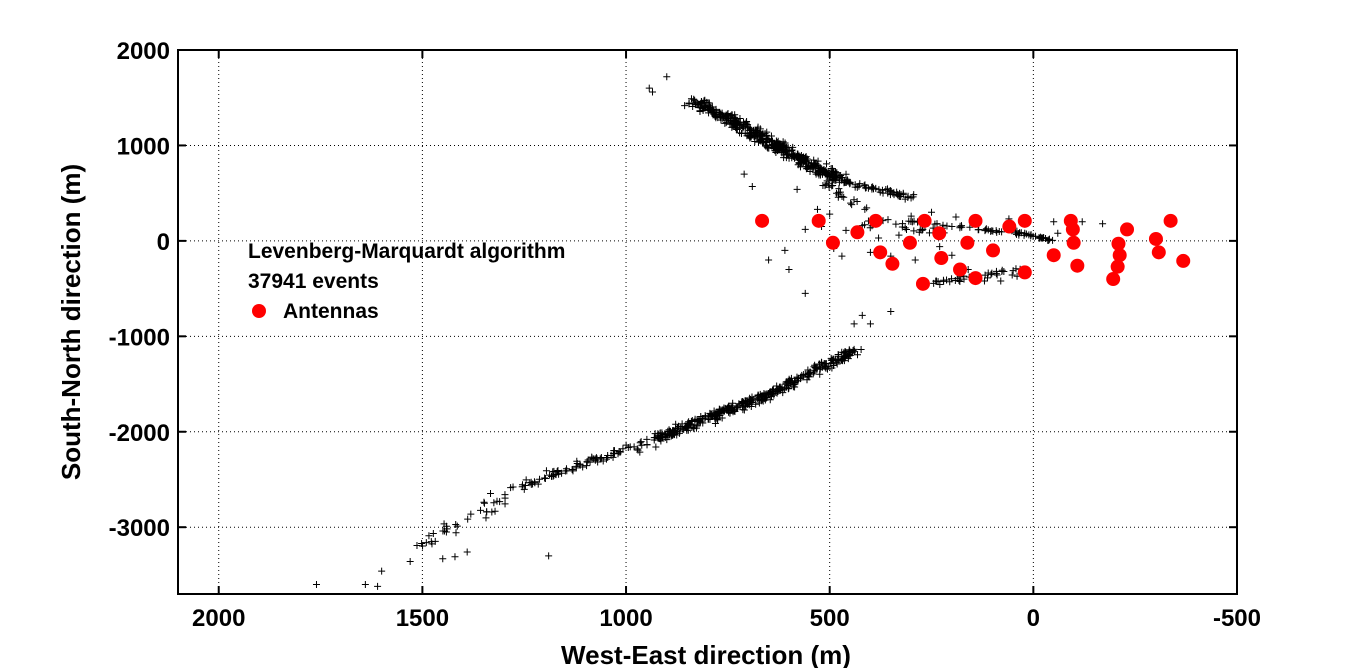  What do you see at coordinates (71, 322) in the screenshot?
I see `y-axis-label: South-North direction (m)` at bounding box center [71, 322].